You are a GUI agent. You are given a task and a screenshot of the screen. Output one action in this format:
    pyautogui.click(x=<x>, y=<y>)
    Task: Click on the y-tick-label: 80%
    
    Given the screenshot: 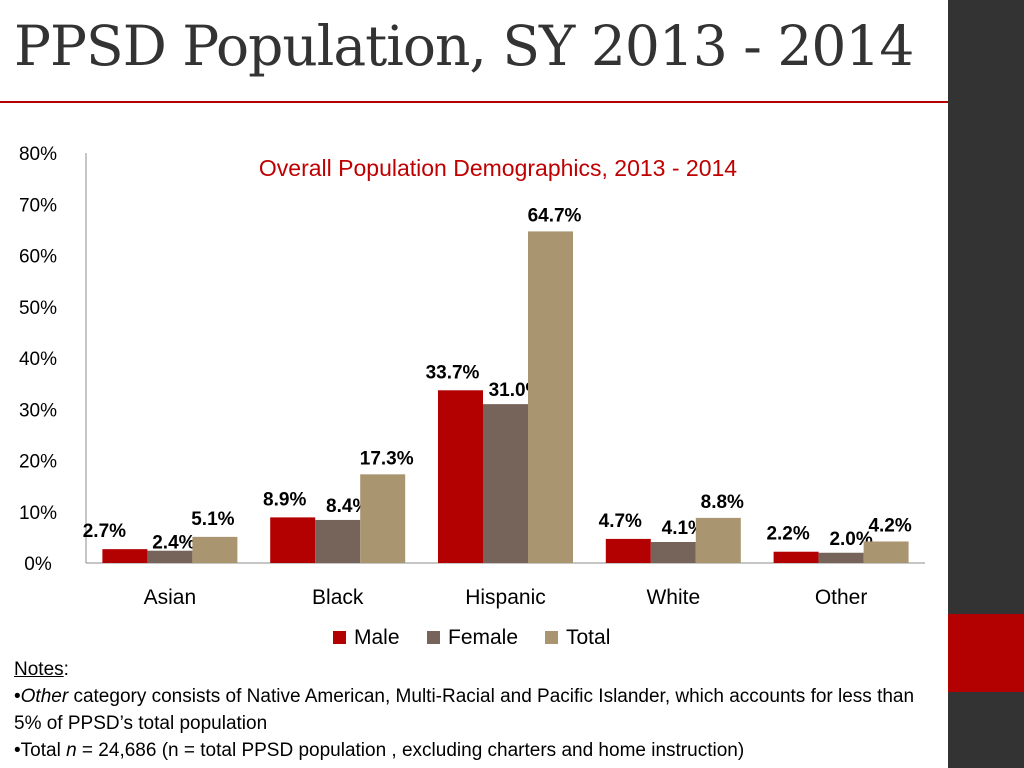 What is the action you would take?
    pyautogui.click(x=38, y=154)
    